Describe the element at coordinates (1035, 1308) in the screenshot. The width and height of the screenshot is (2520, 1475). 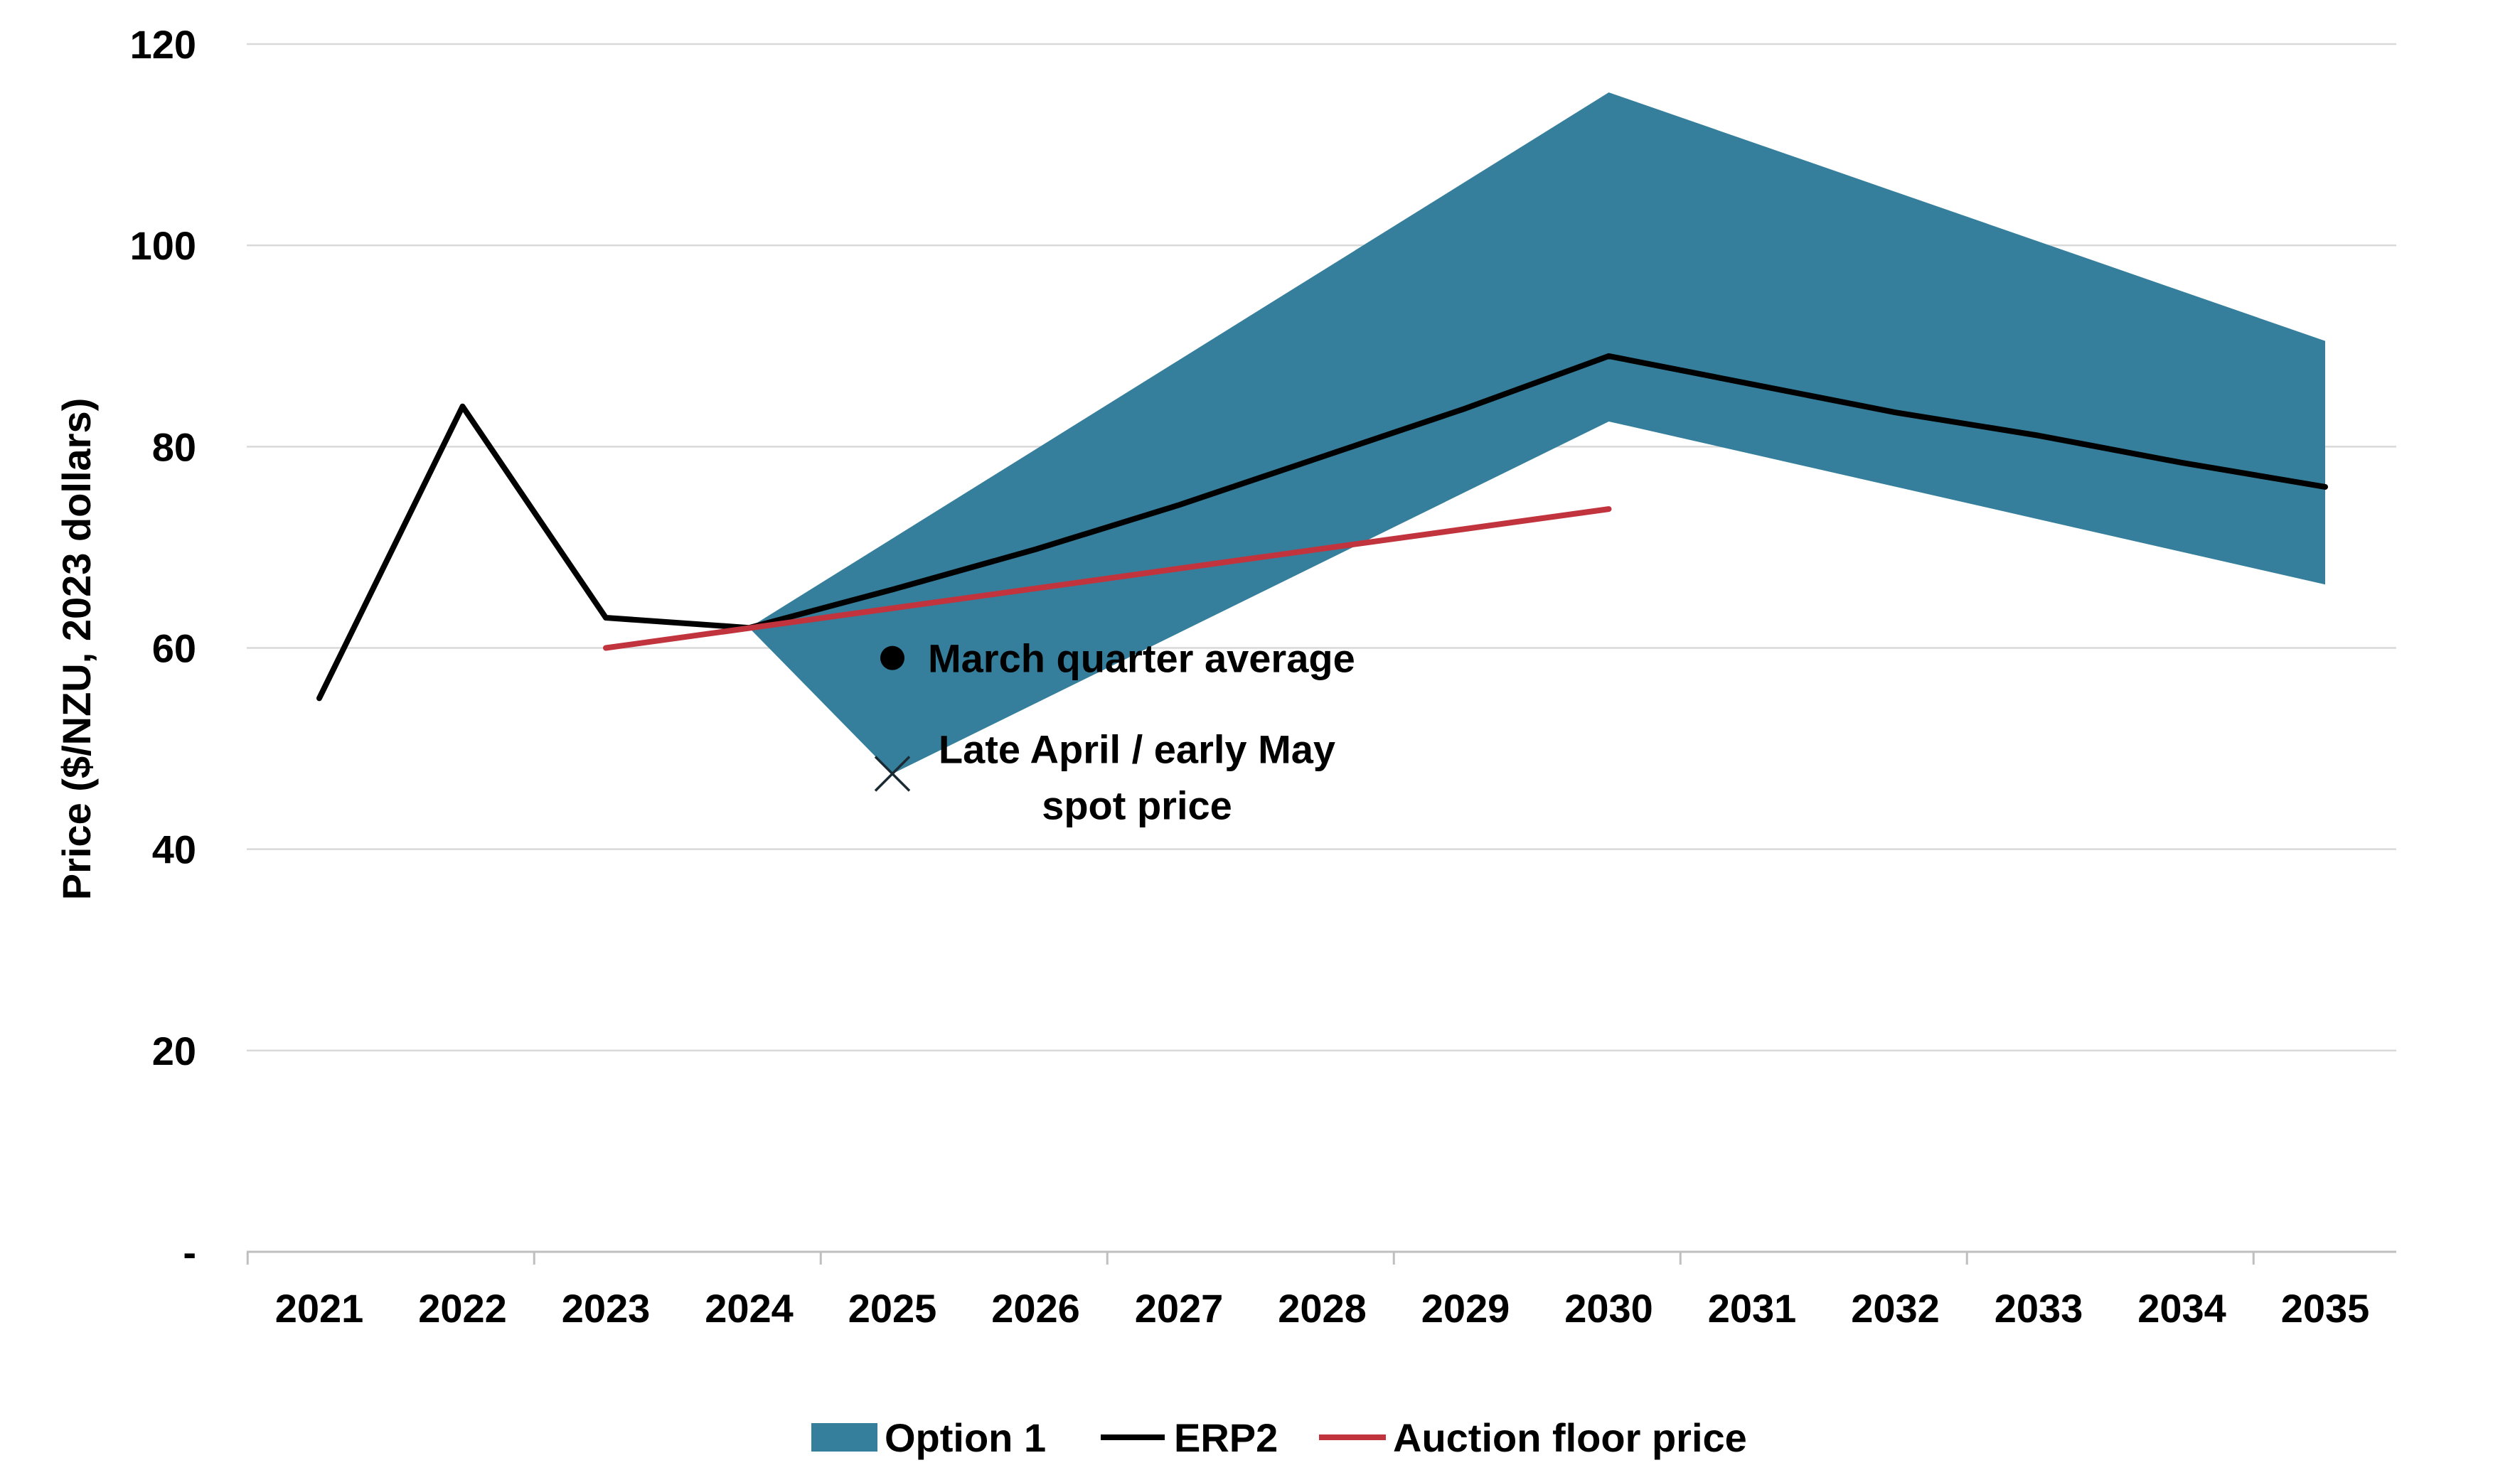
I see `x-tick-label-2026: 2026` at that location.